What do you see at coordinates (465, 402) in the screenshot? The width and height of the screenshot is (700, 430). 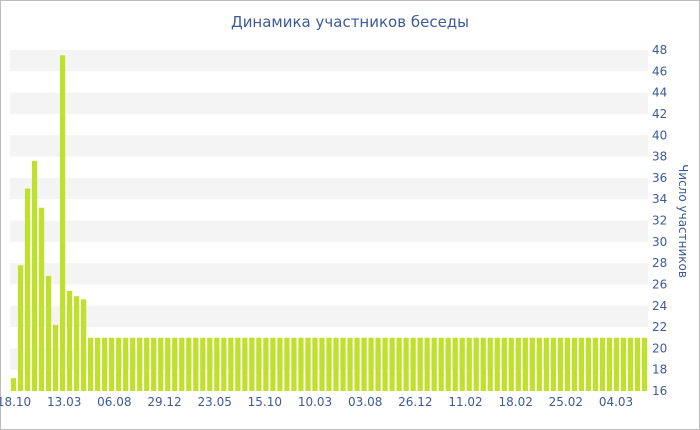 I see `x-tick-label: 11.02` at bounding box center [465, 402].